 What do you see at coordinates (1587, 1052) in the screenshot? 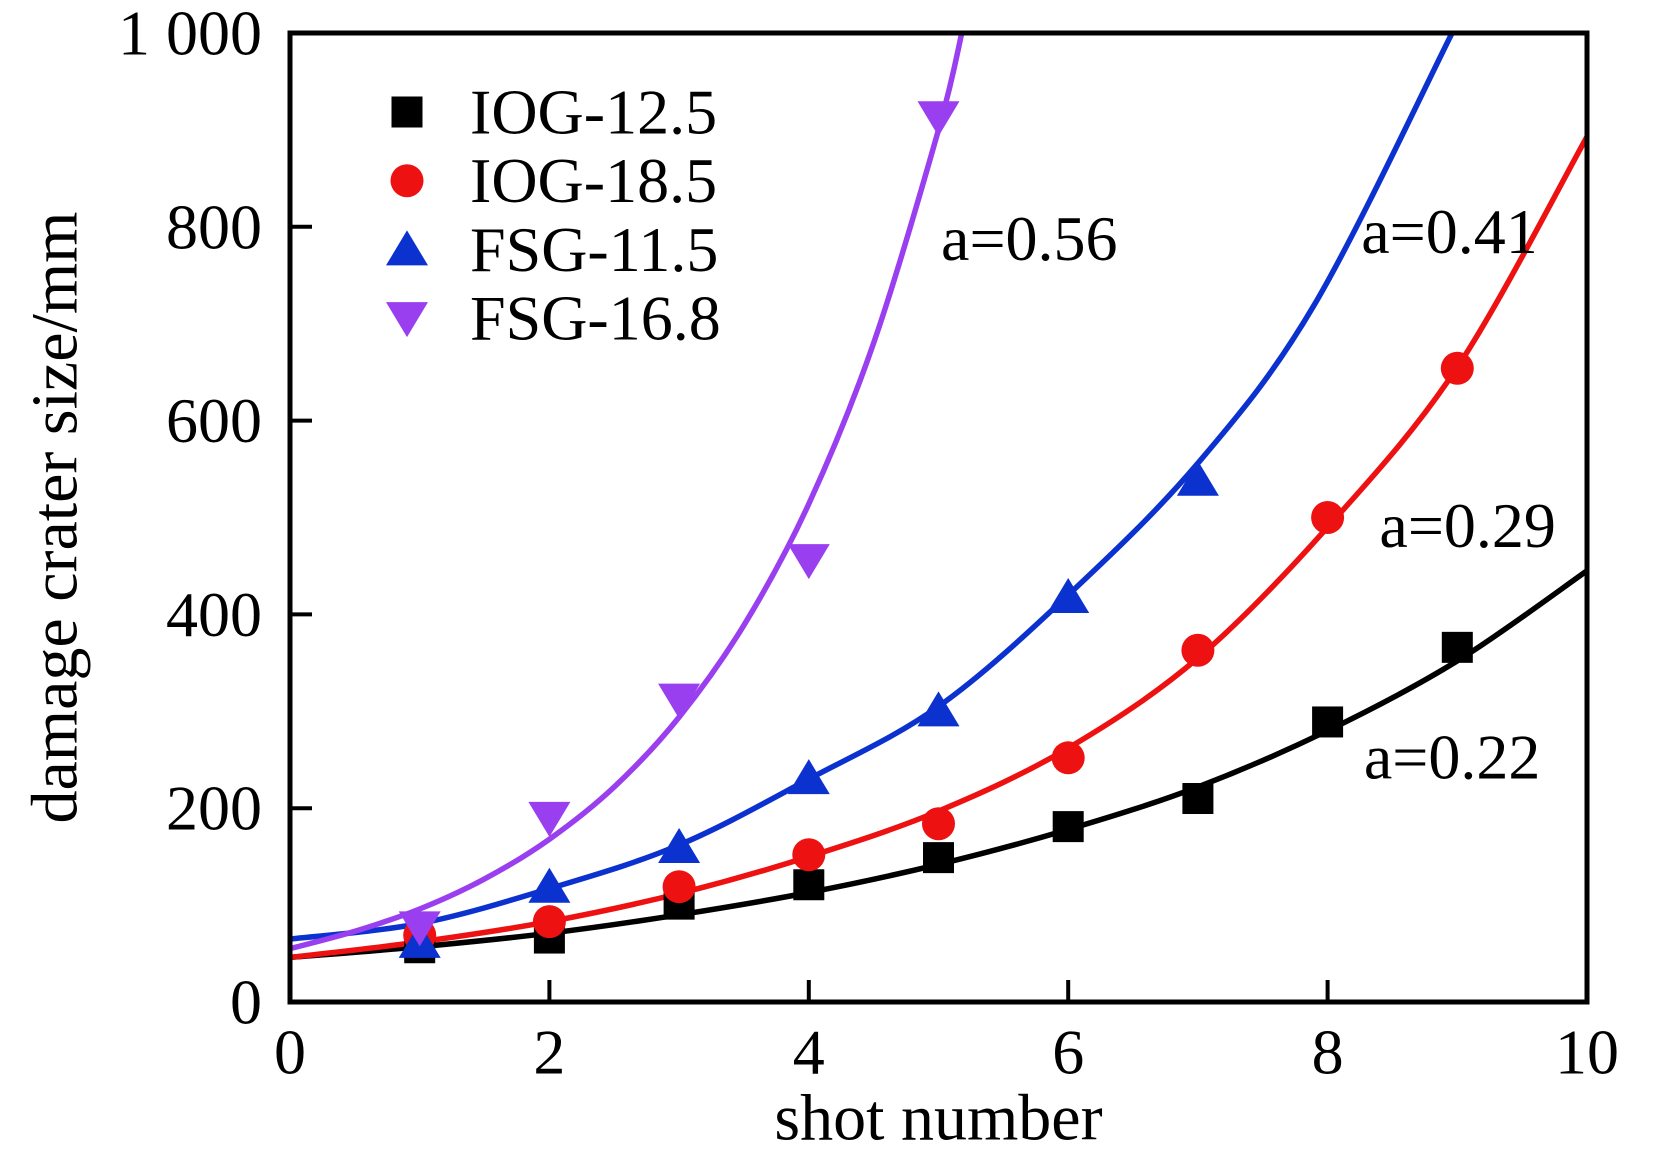
I see `x-tick-label: 10` at bounding box center [1587, 1052].